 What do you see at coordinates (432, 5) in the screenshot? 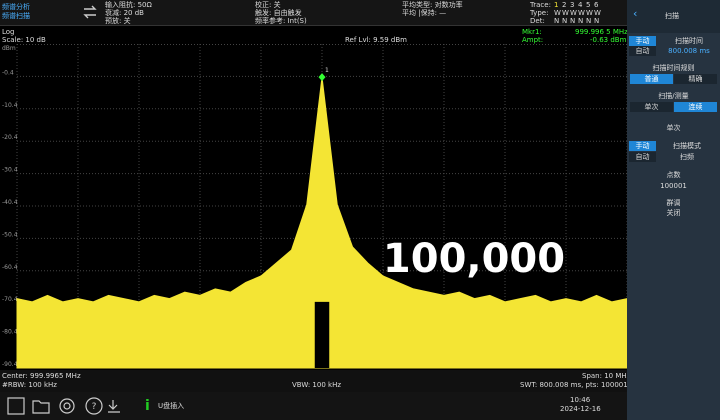
I see `txt: 平均类型: 对数功率` at bounding box center [432, 5].